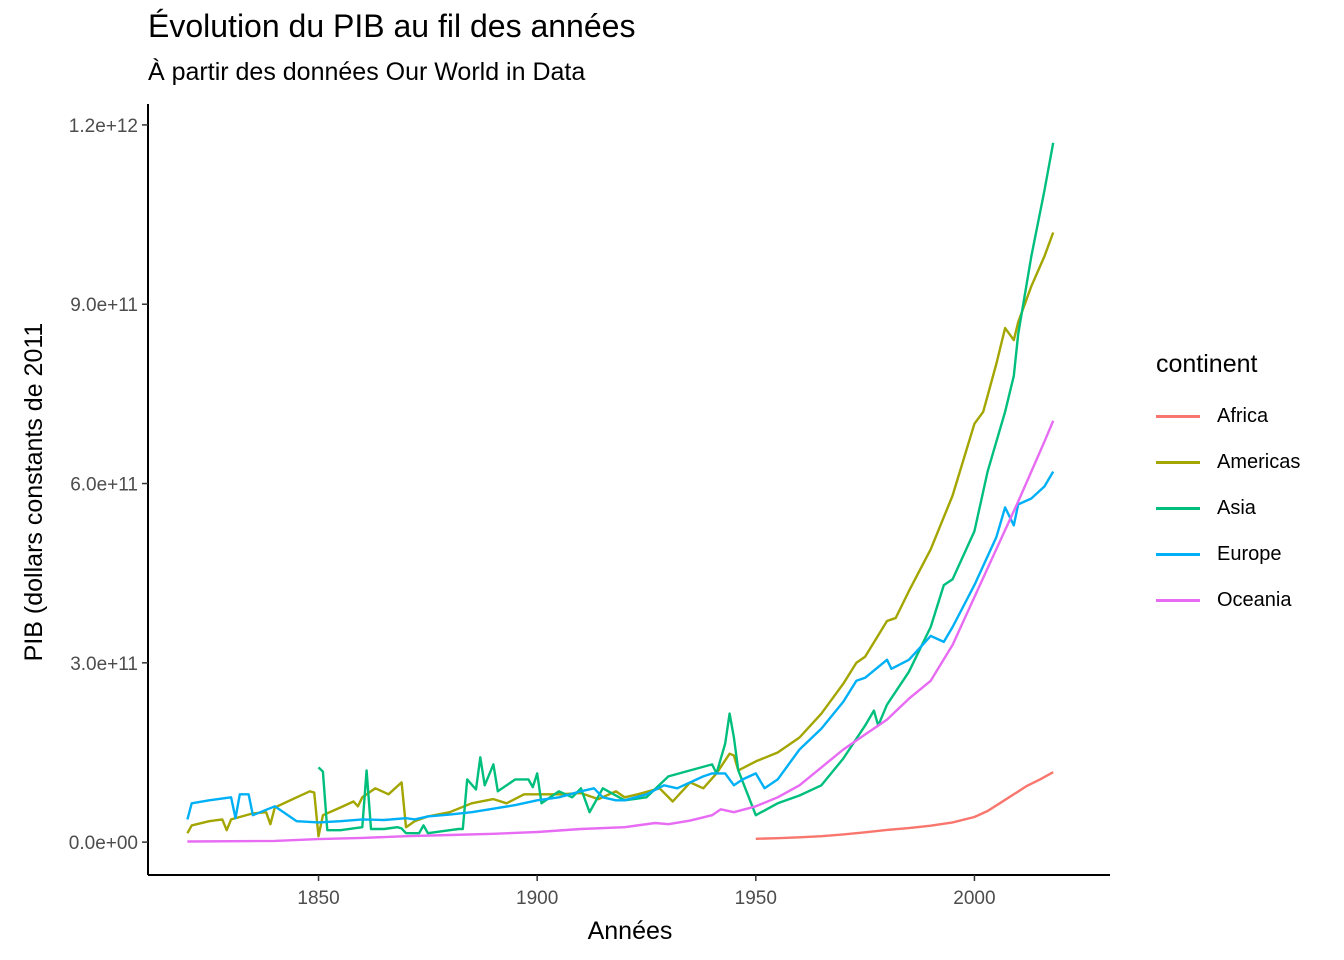 This screenshot has width=1344, height=960. I want to click on legend-item-asia: Asia, so click(1228, 508).